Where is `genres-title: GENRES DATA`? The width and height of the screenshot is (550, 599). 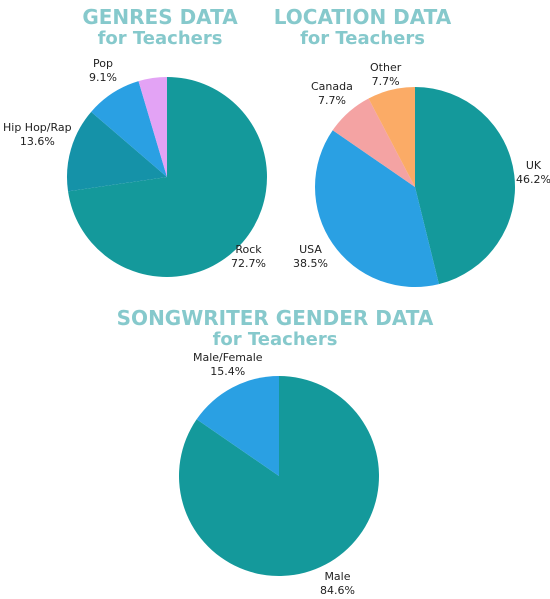 genres-title: GENRES DATA is located at coordinates (160, 17).